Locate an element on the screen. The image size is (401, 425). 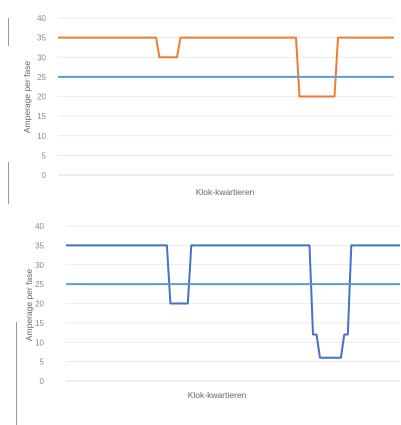
left-margin-rule-top is located at coordinates (8, 32).